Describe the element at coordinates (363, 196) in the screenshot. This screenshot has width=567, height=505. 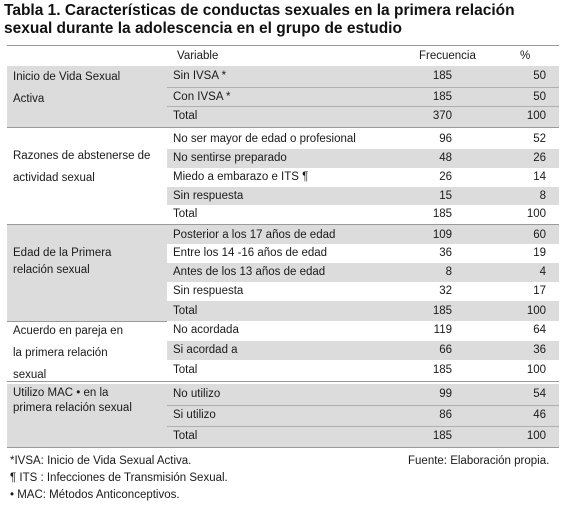
I see `table-row: Sin respuesta 15 8` at that location.